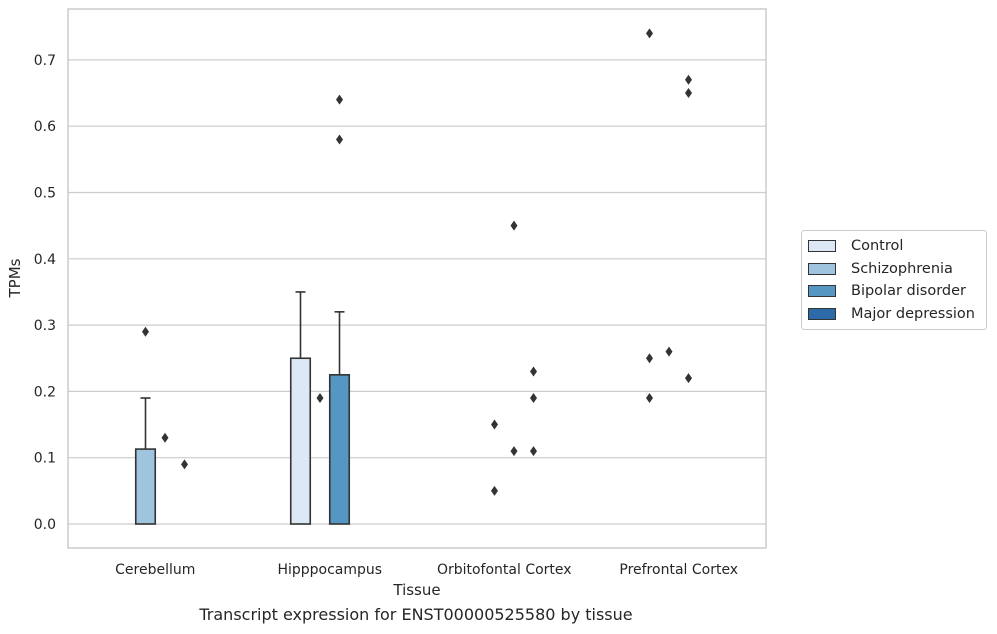  What do you see at coordinates (242, 408) in the screenshot?
I see `bars-layer` at bounding box center [242, 408].